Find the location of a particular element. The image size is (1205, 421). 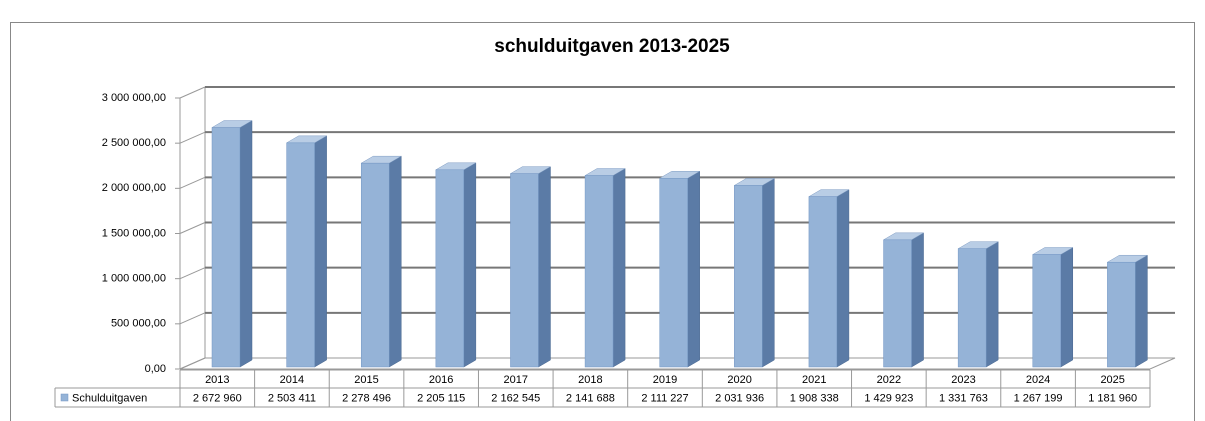

value-label: 2 141 688 is located at coordinates (590, 398).